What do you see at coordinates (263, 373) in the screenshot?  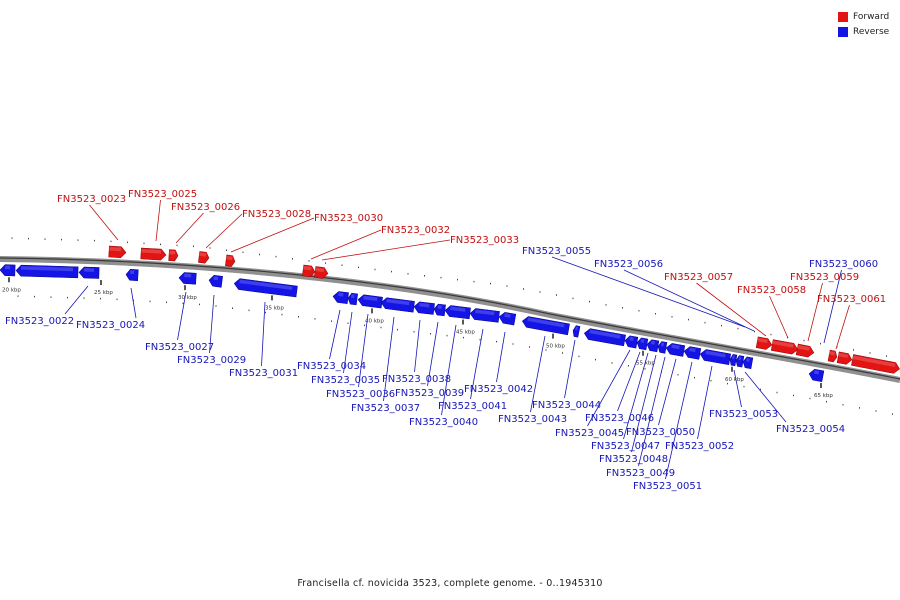 I see `gene-label: FN3523_0031` at bounding box center [263, 373].